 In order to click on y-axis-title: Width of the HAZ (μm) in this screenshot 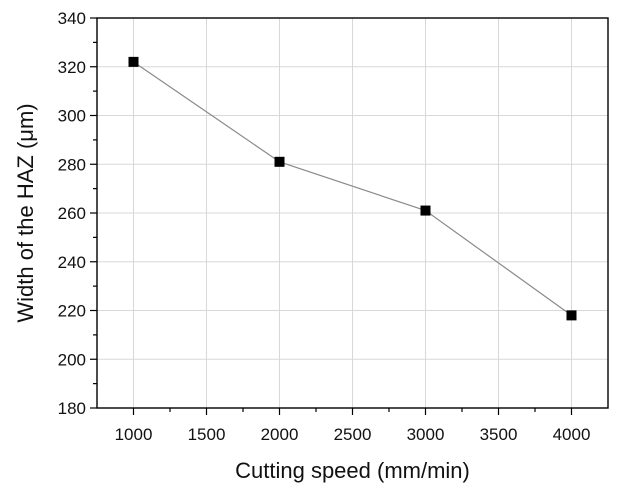, I will do `click(25, 212)`.